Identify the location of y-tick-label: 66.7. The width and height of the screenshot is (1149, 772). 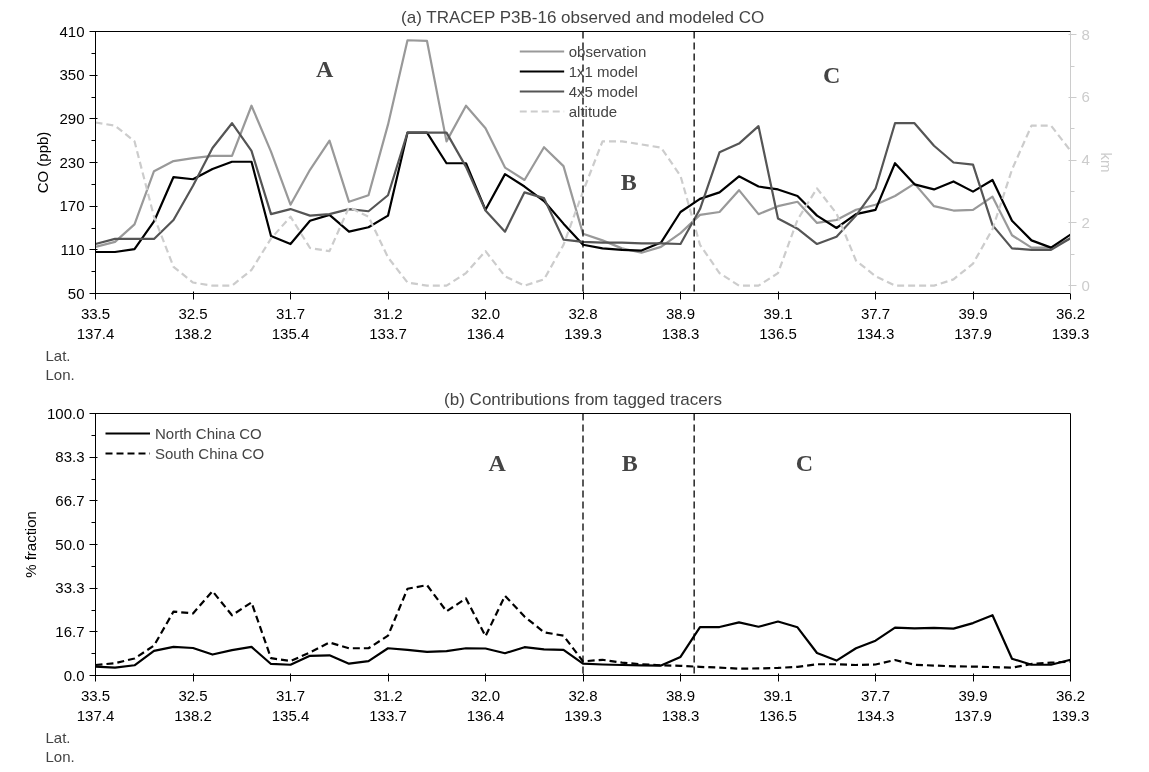
(70, 500).